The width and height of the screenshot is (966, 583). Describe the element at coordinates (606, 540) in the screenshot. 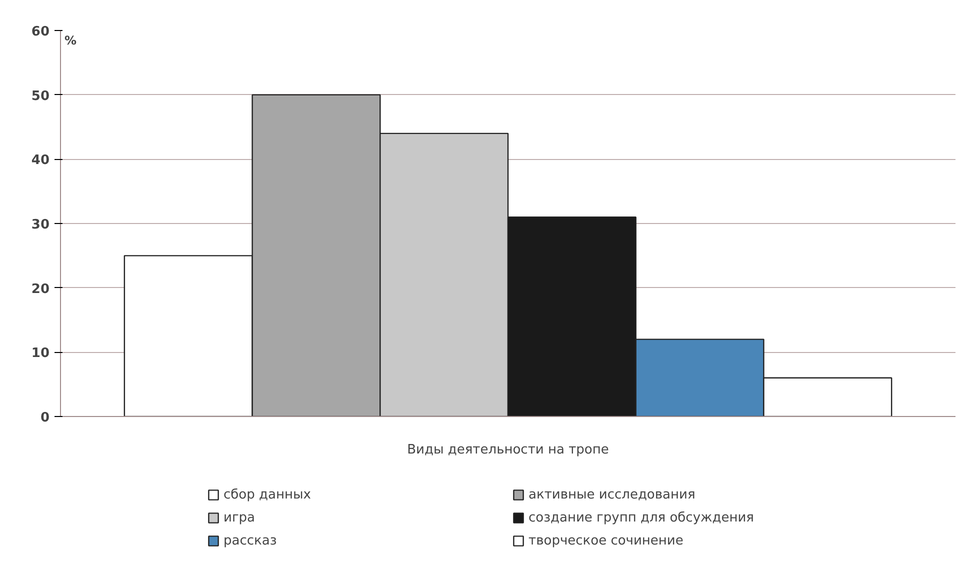

I see `legend-label: творческое сочинение` at that location.